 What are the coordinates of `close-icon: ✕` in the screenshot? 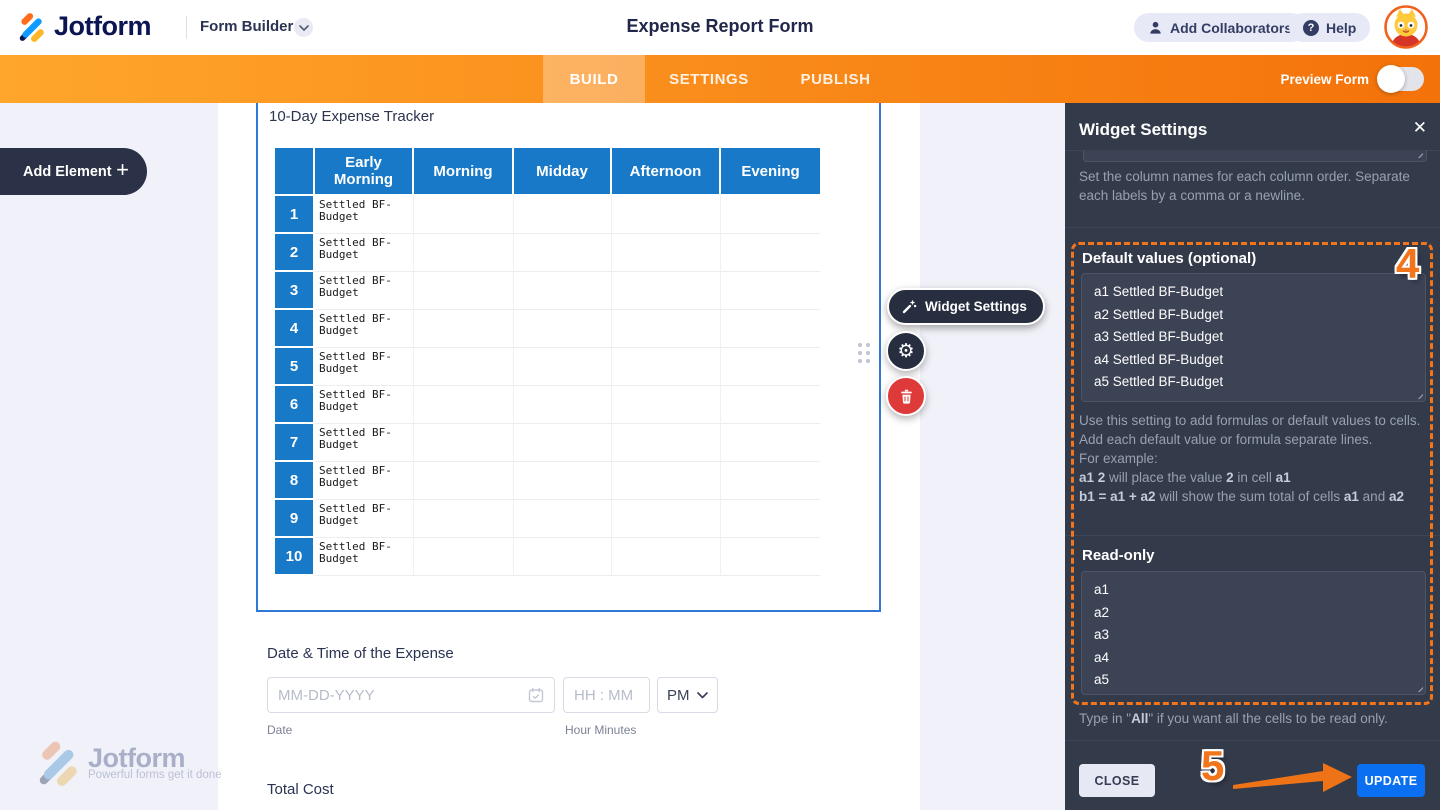 It's located at (1419, 127).